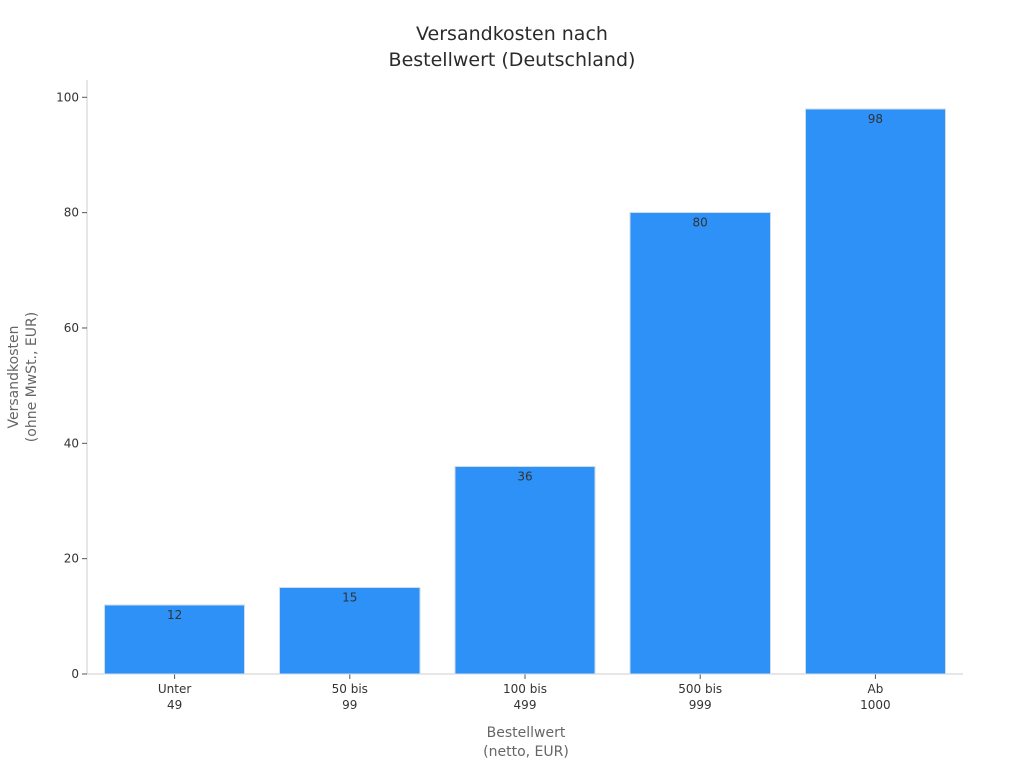  What do you see at coordinates (512, 60) in the screenshot?
I see `chart-title-line-2: Bestellwert (Deutschland)` at bounding box center [512, 60].